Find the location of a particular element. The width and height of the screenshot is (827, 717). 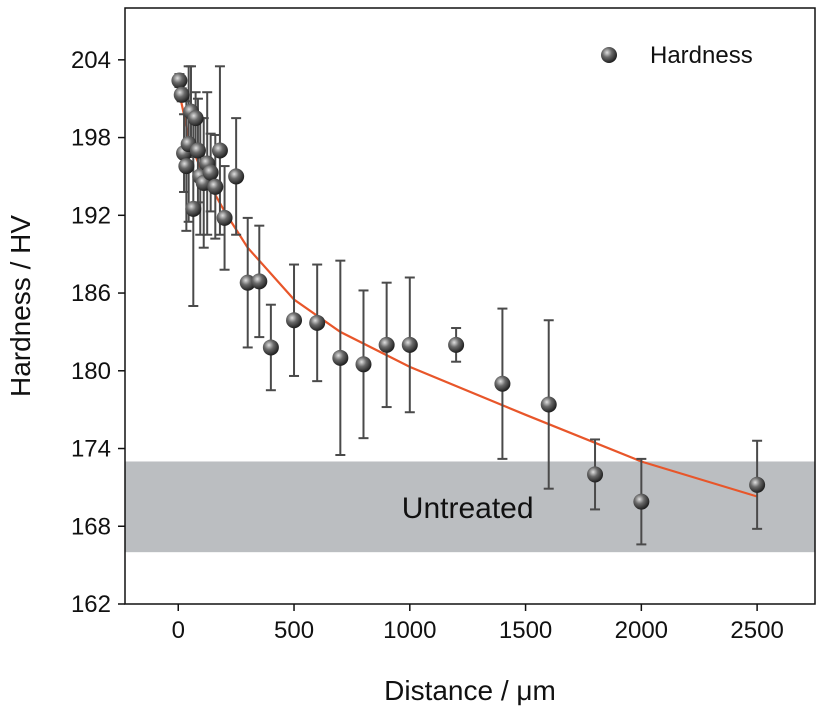

y-tick-label: 192 is located at coordinates (91, 215).